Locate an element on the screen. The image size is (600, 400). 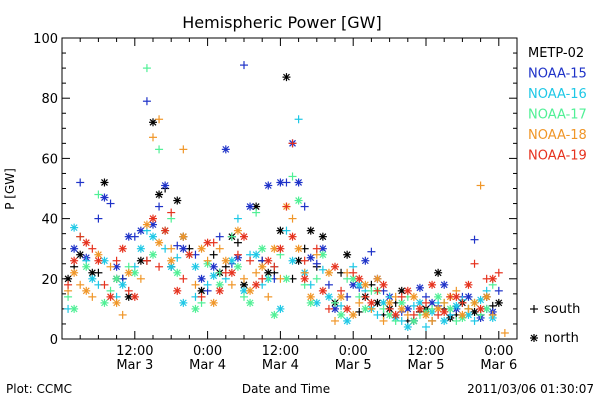
x-tick-date-label: Mar 6 is located at coordinates (498, 365).